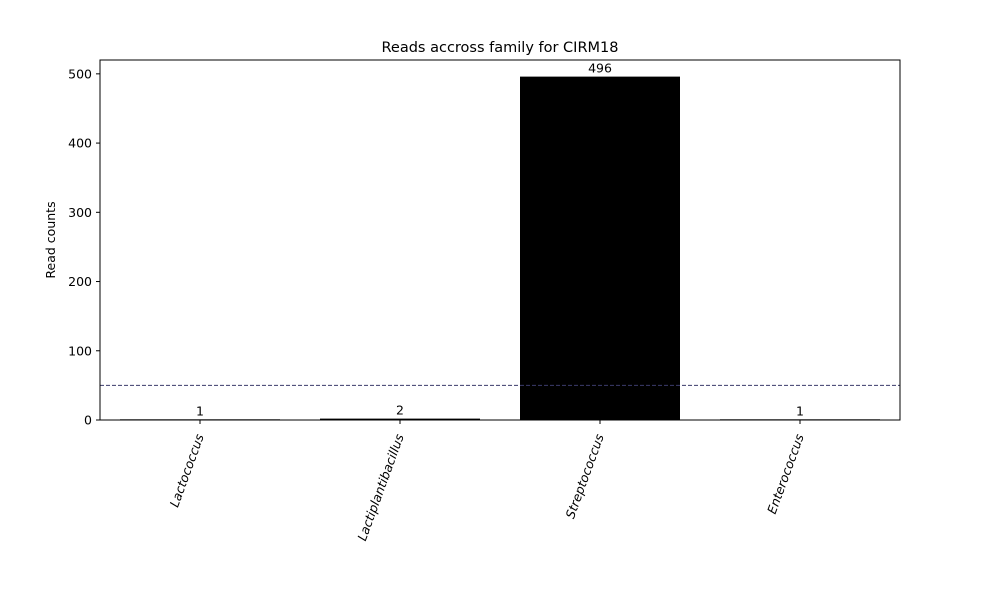  What do you see at coordinates (584, 475) in the screenshot?
I see `x-tick-label: Streptococcus` at bounding box center [584, 475].